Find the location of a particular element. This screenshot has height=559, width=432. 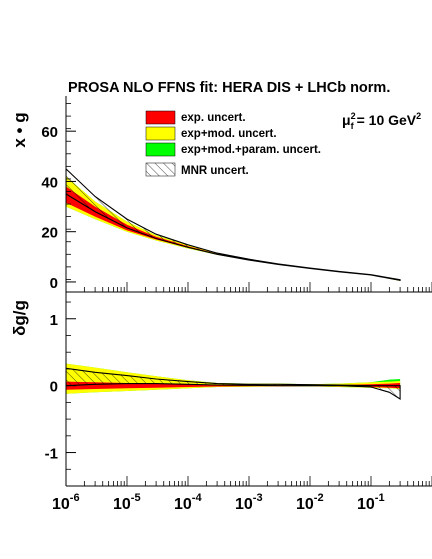

top-y-tick-label: 0 is located at coordinates (54, 283).